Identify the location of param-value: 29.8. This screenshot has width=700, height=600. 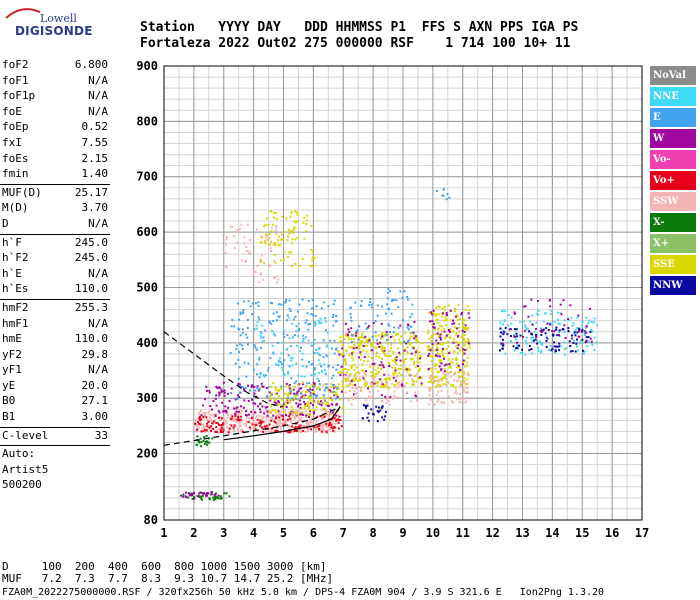
(95, 354).